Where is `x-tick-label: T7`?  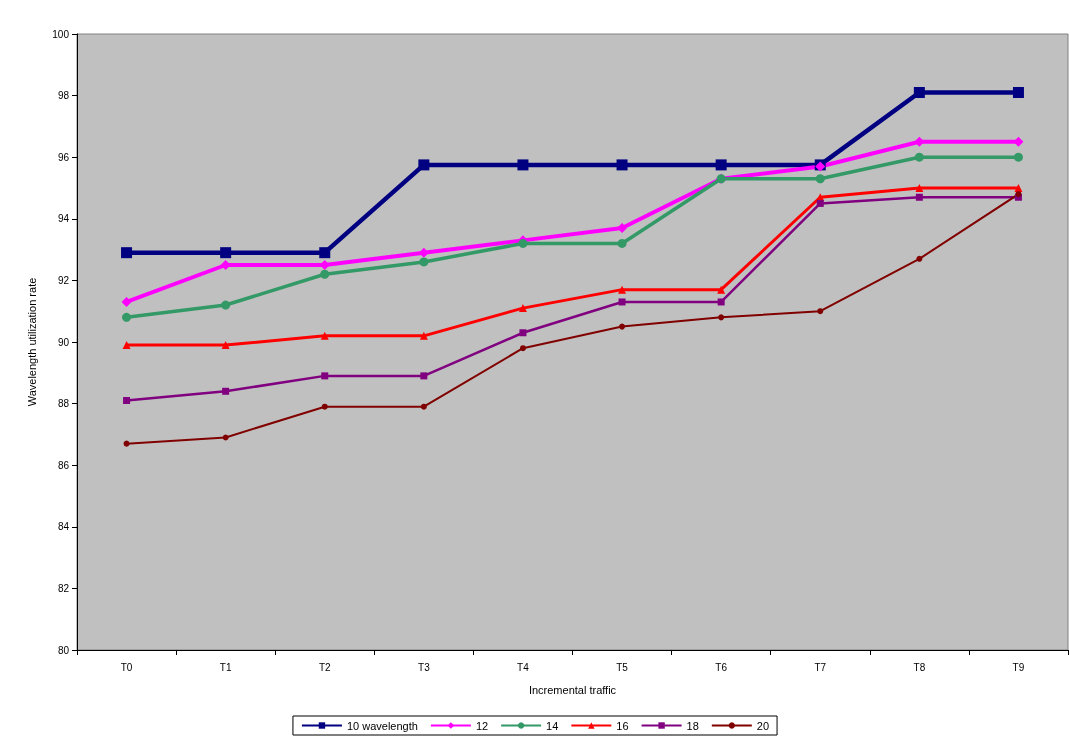
x-tick-label: T7 is located at coordinates (820, 667).